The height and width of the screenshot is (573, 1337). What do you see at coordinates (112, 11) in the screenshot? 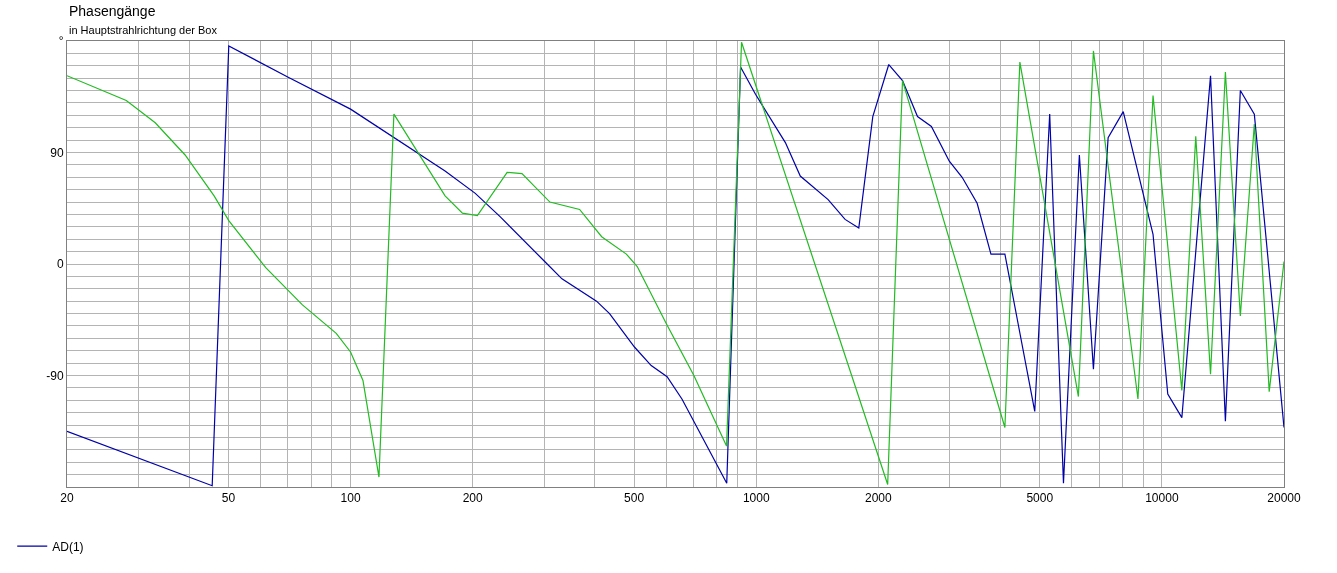
I see `chart-title: Phasengänge` at bounding box center [112, 11].